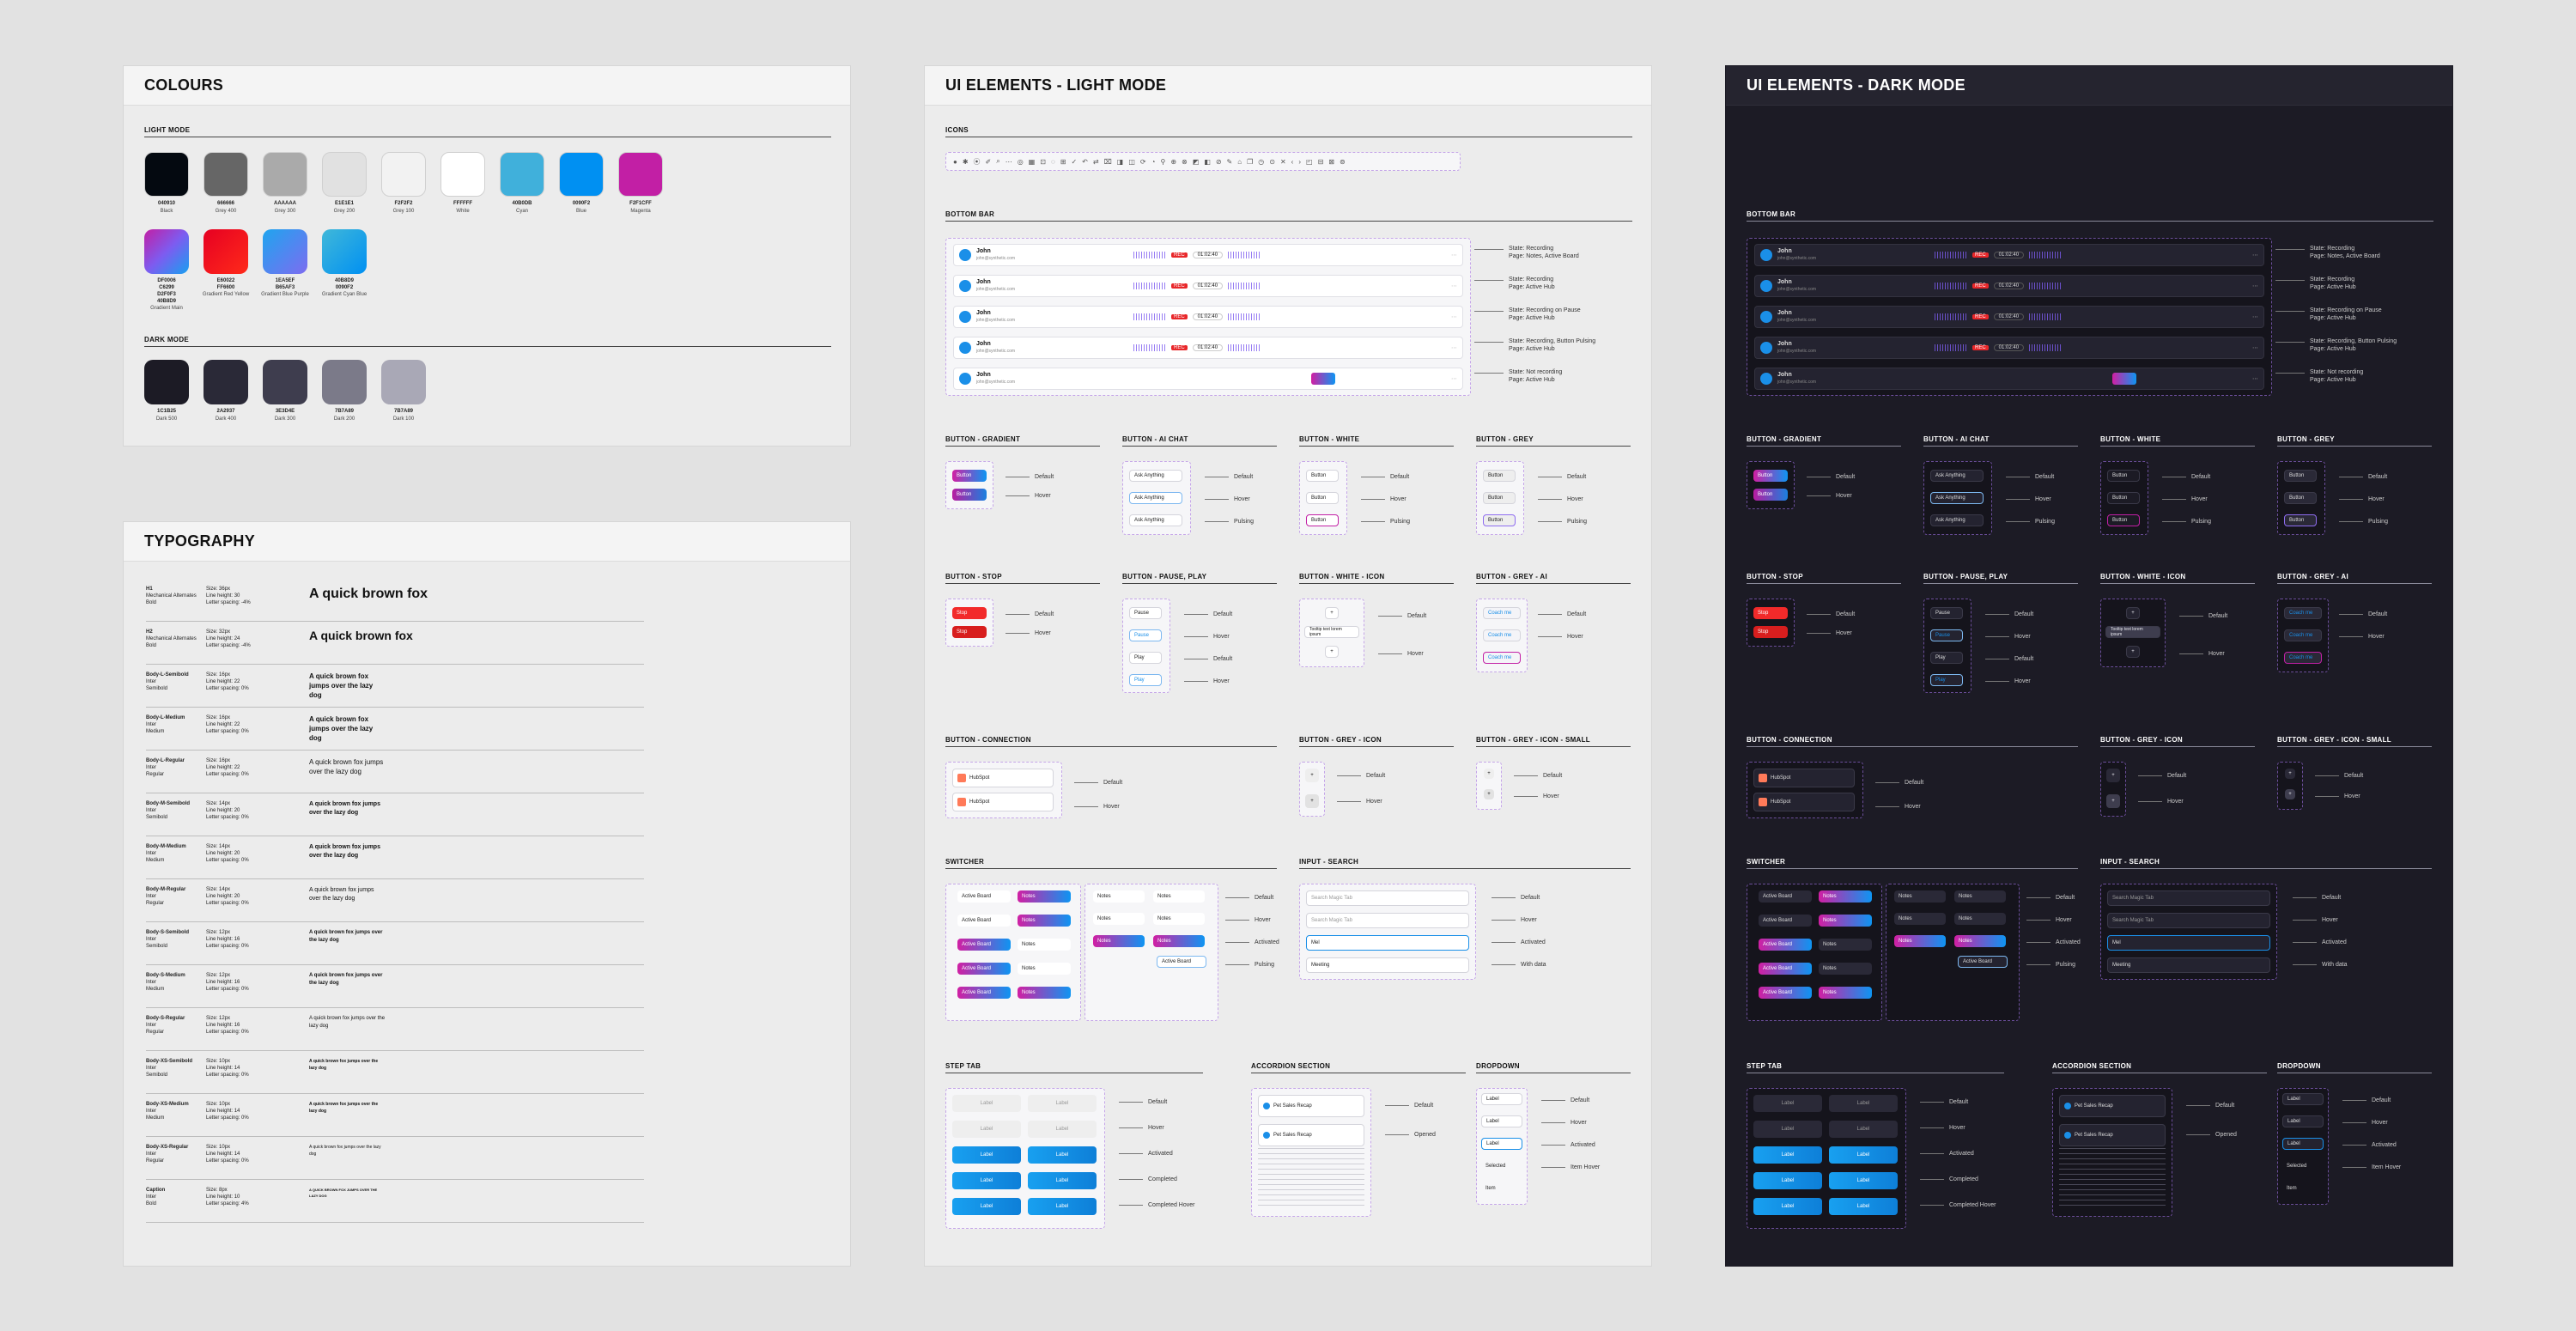 Image resolution: width=2576 pixels, height=1331 pixels. What do you see at coordinates (1770, 495) in the screenshot?
I see `gradient-button-hover: Button` at bounding box center [1770, 495].